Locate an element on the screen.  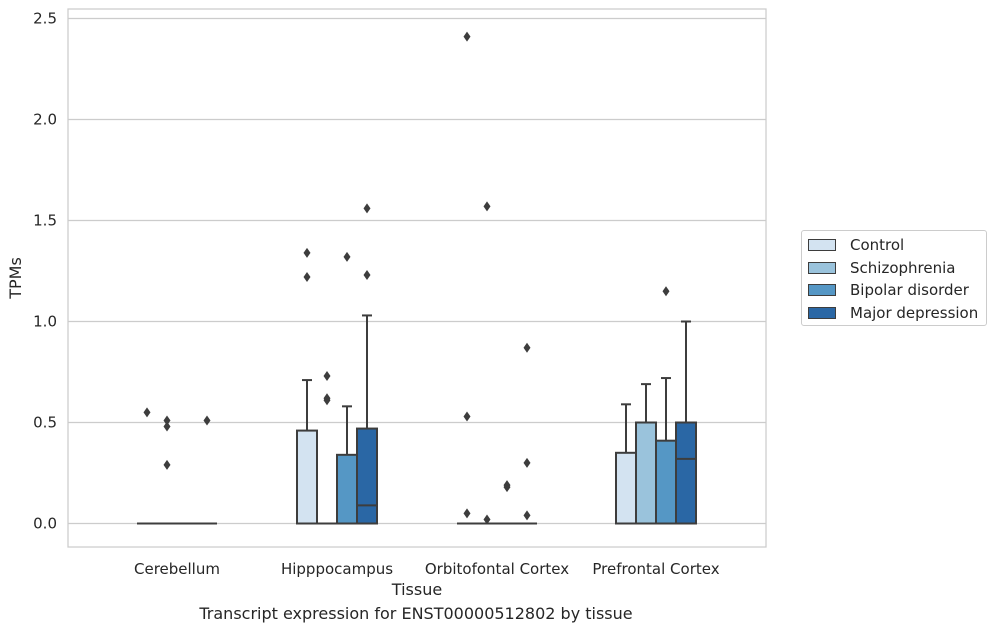
x-tick-label: Cerebellum is located at coordinates (177, 569).